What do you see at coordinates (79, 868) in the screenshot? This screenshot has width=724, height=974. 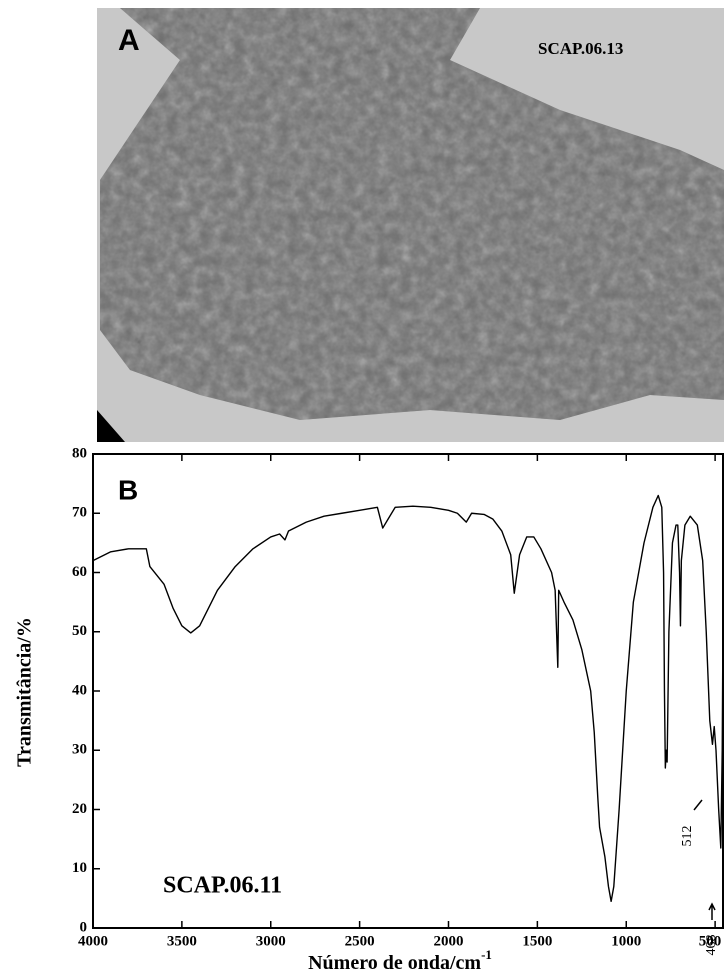 I see `y-tick-label: 10` at bounding box center [79, 868].